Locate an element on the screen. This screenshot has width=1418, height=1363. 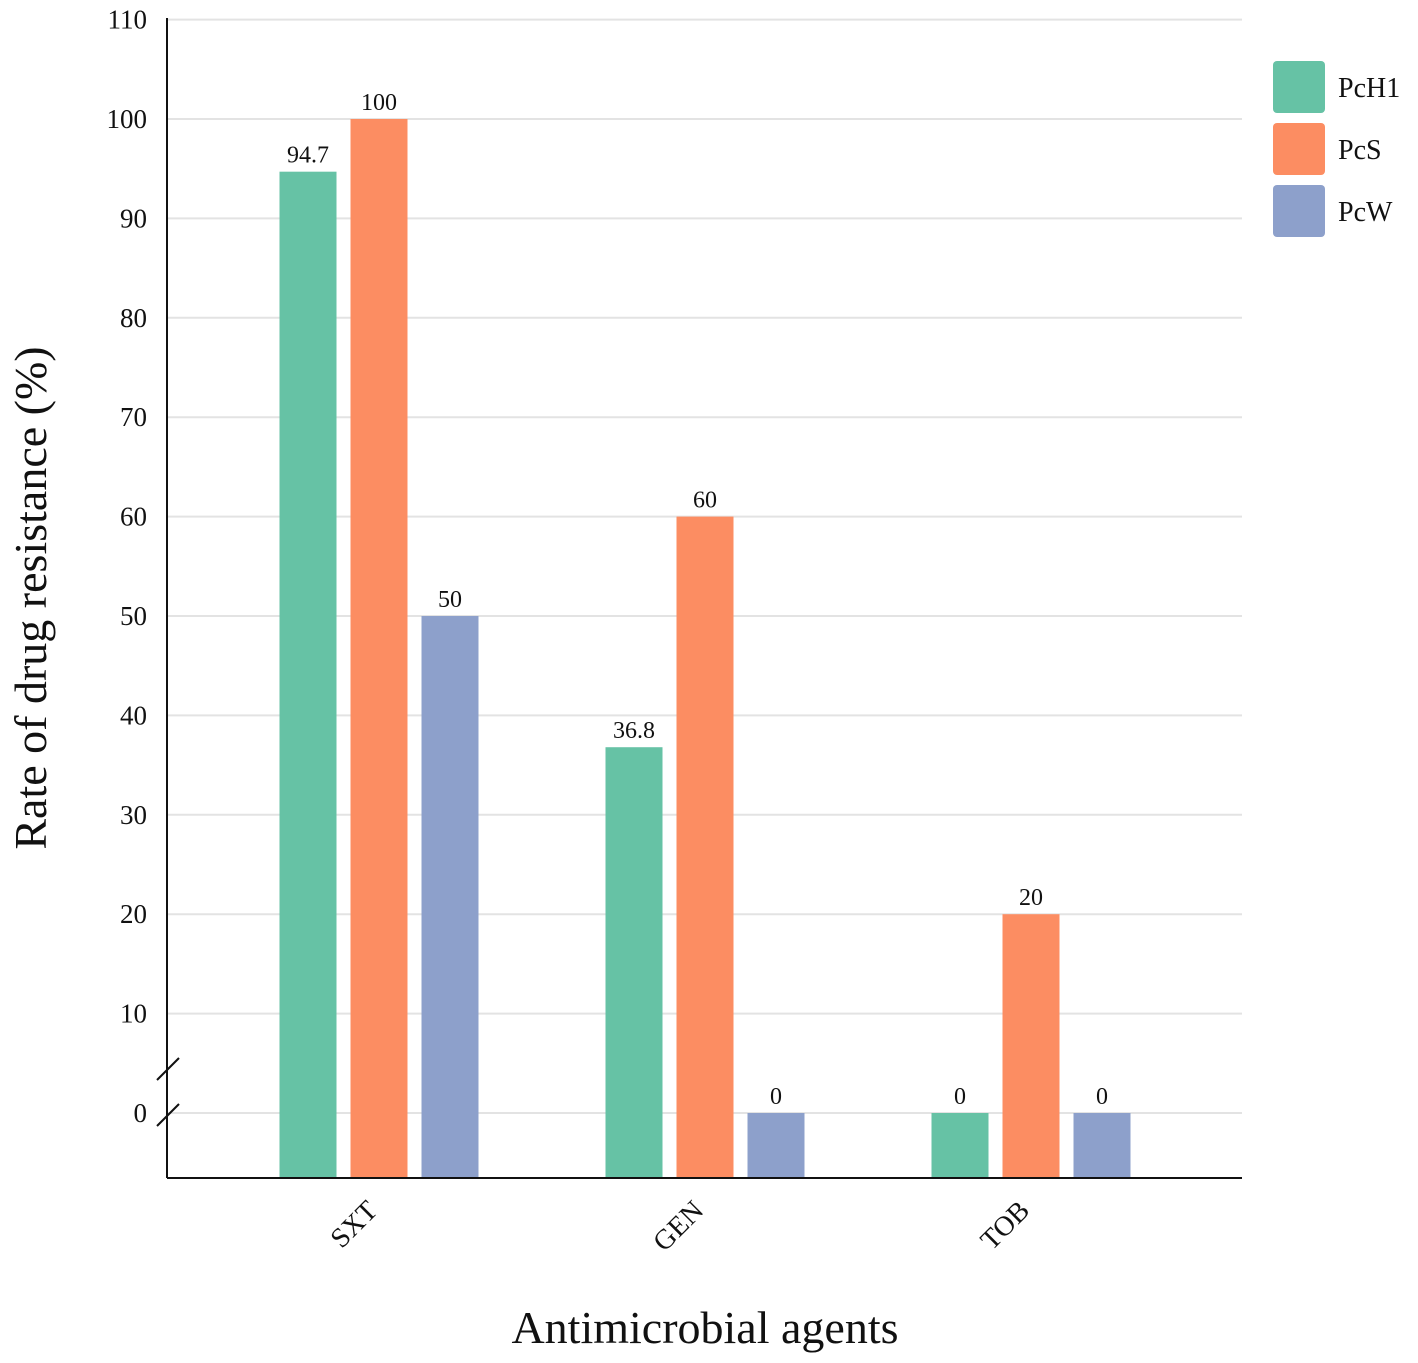
bar-pcs-tob is located at coordinates (1031, 1046).